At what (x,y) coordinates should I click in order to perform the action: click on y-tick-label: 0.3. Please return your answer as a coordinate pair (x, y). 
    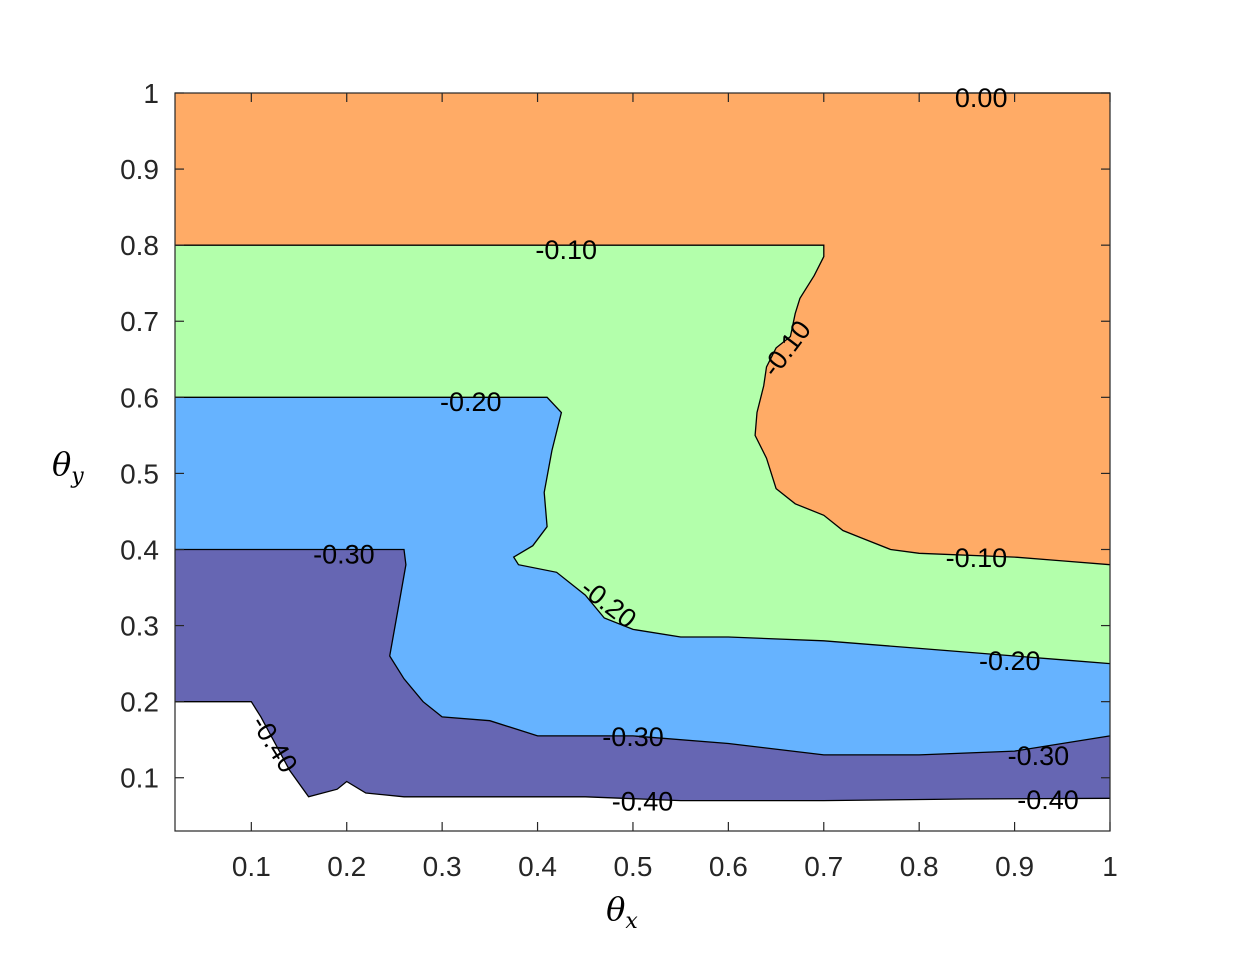
    Looking at the image, I should click on (139, 626).